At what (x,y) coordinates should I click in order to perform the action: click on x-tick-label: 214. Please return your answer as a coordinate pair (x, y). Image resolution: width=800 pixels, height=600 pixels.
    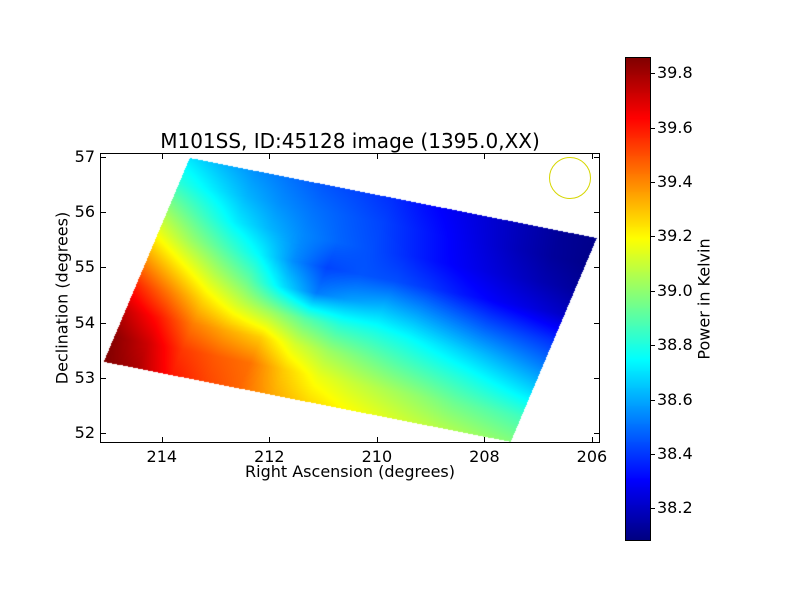
    Looking at the image, I should click on (162, 456).